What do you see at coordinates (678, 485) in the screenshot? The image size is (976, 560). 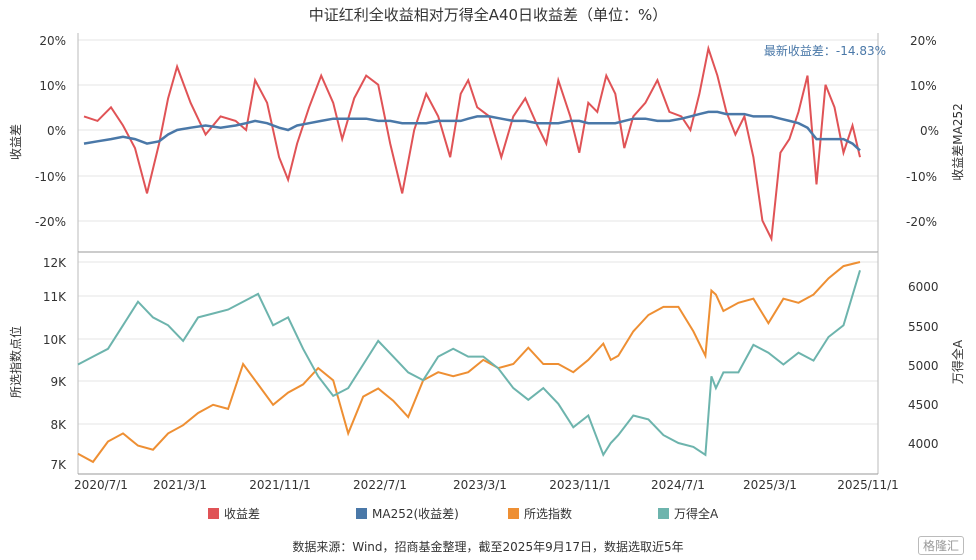 I see `xtick-6: 2024/7/1` at bounding box center [678, 485].